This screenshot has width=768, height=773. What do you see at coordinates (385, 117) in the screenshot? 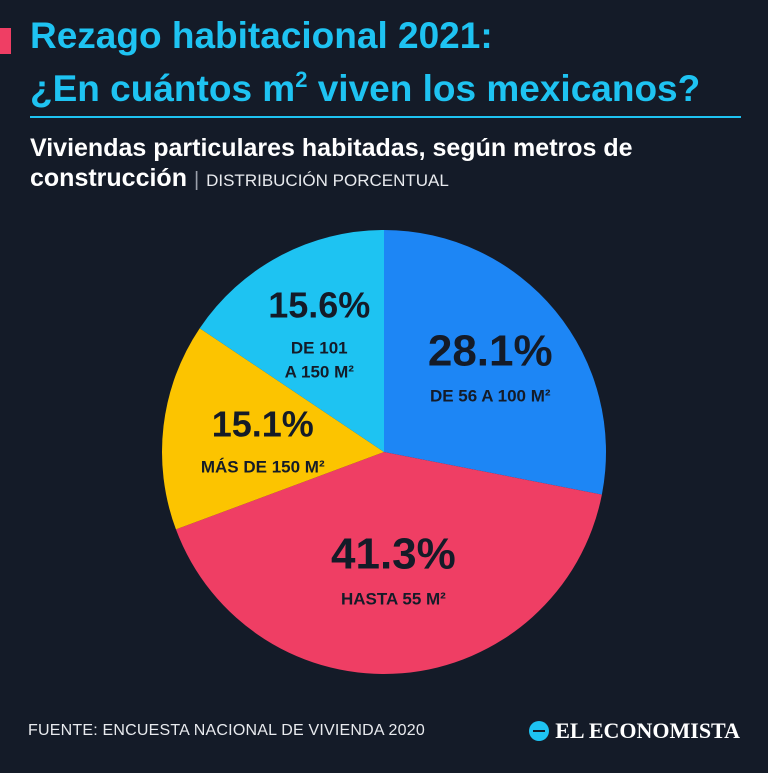
I see `title-divider` at bounding box center [385, 117].